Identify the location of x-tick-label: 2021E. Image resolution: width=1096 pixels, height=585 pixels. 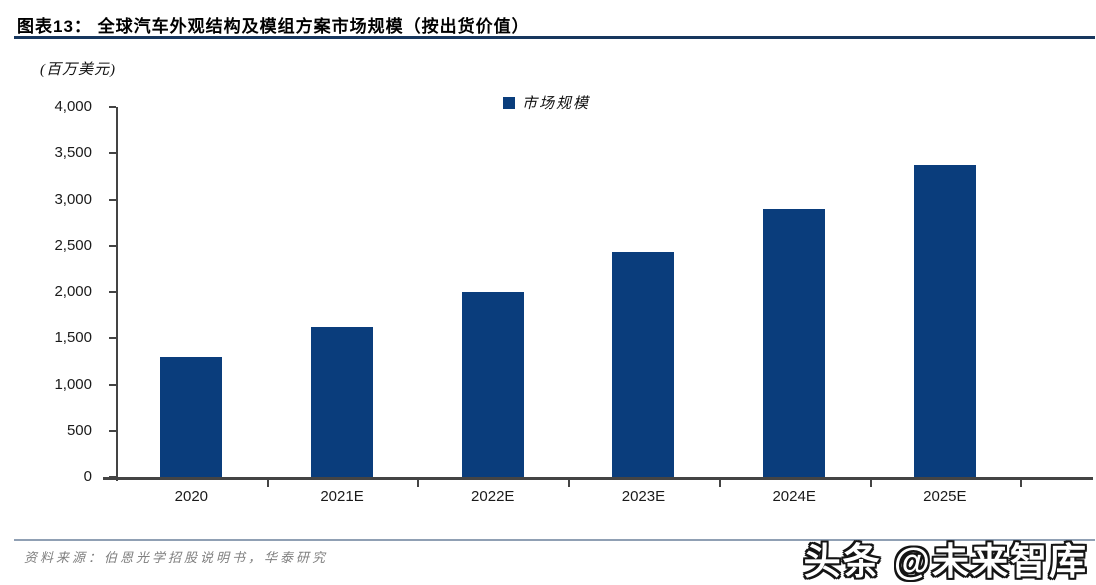
(342, 496).